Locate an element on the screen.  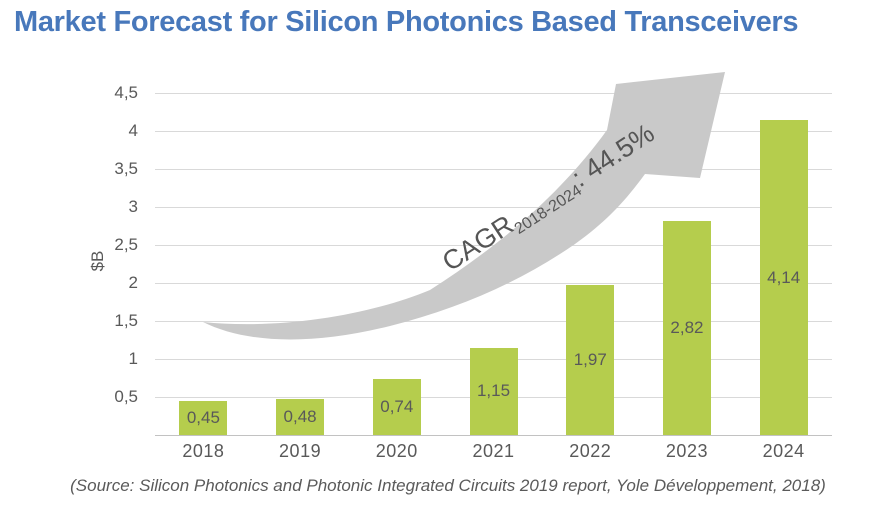
x-tick: 2022 is located at coordinates (590, 451).